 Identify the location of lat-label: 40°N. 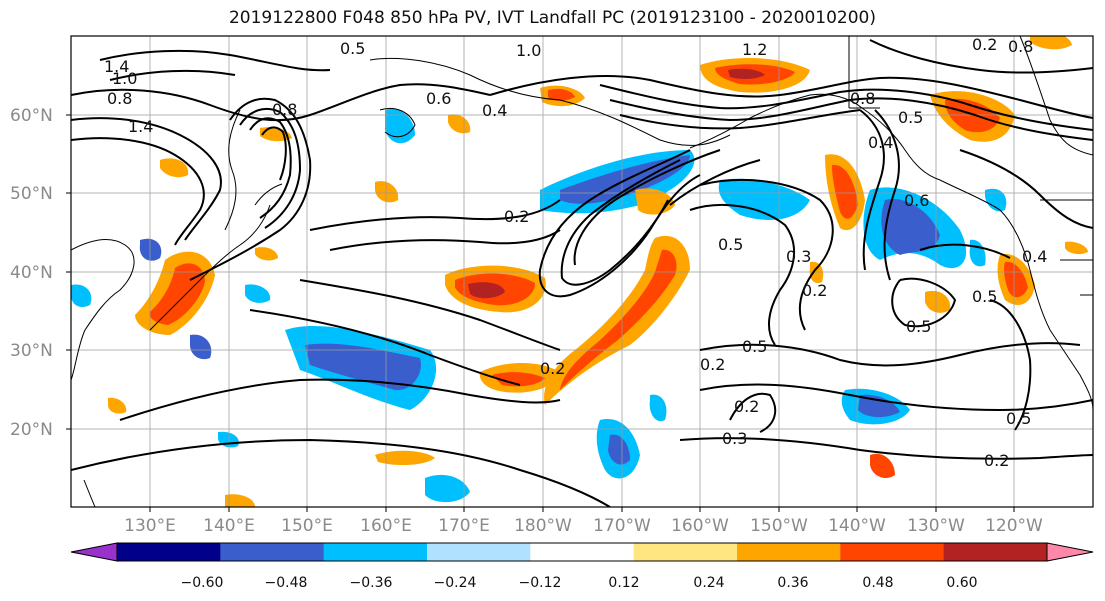
(31, 273).